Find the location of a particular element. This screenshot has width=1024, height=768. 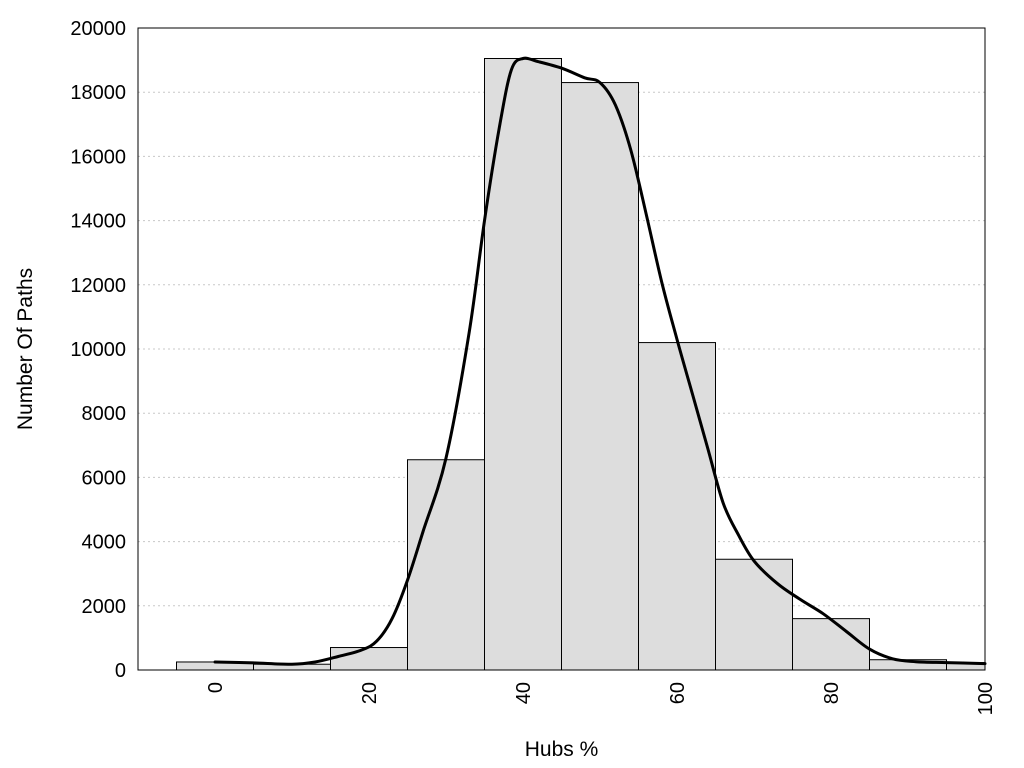

y-tick-label: 14000 is located at coordinates (98, 222).